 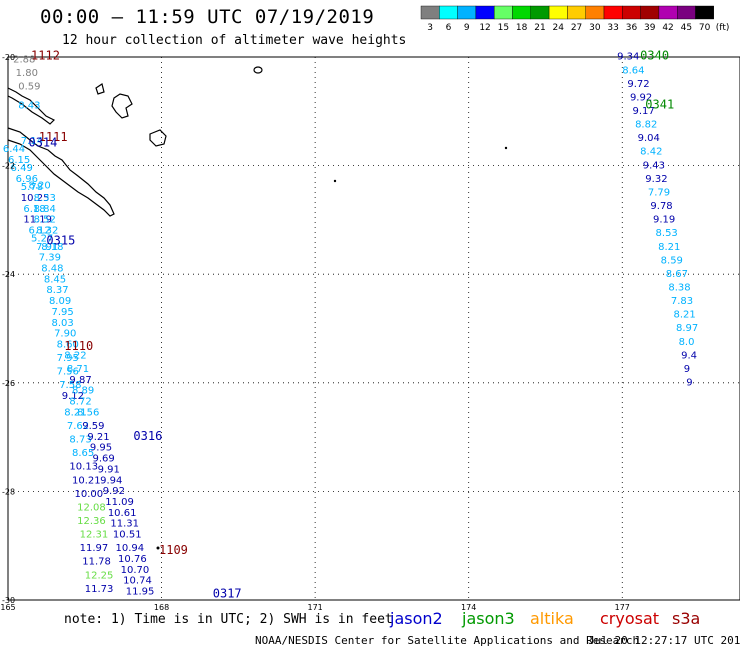 I want to click on map-title: 00:00 – 11:59 UTC 07/19/2019, so click(x=207, y=17).